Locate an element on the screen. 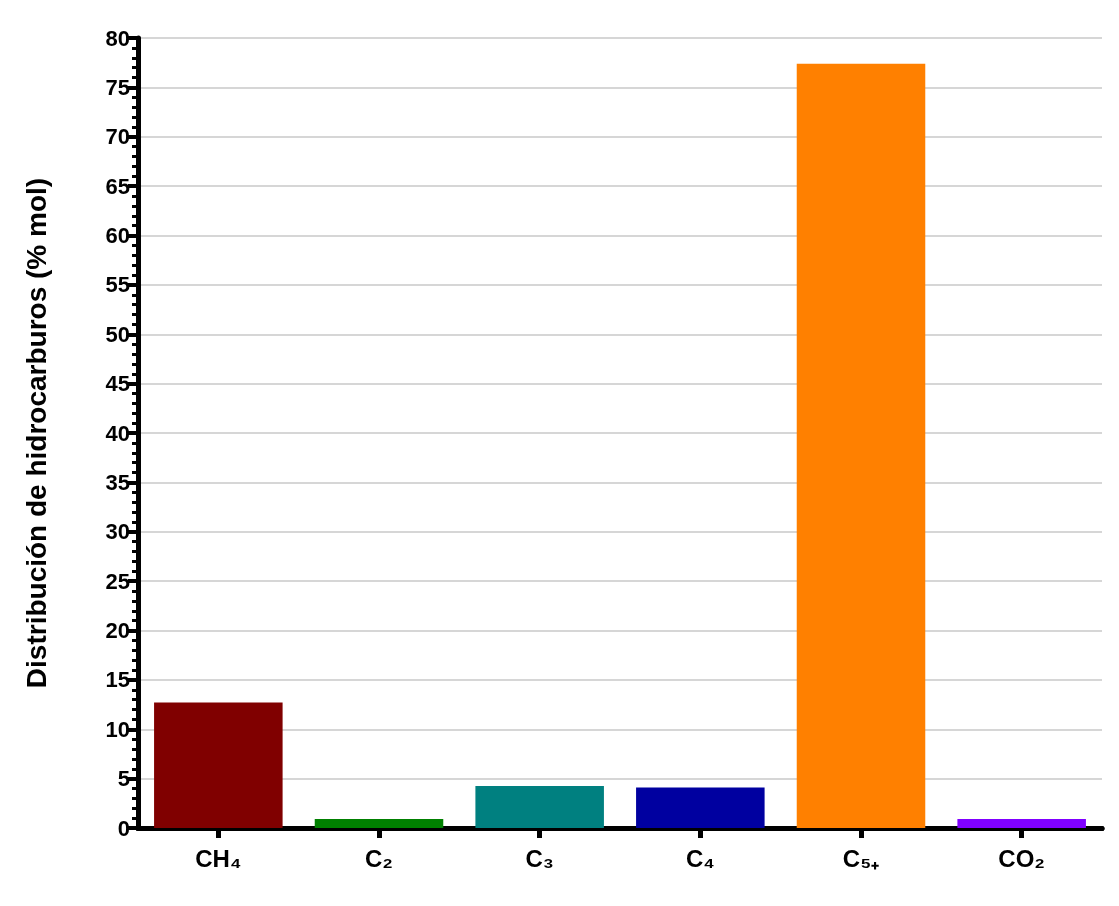  y-tick-label: 50 is located at coordinates (117, 334).